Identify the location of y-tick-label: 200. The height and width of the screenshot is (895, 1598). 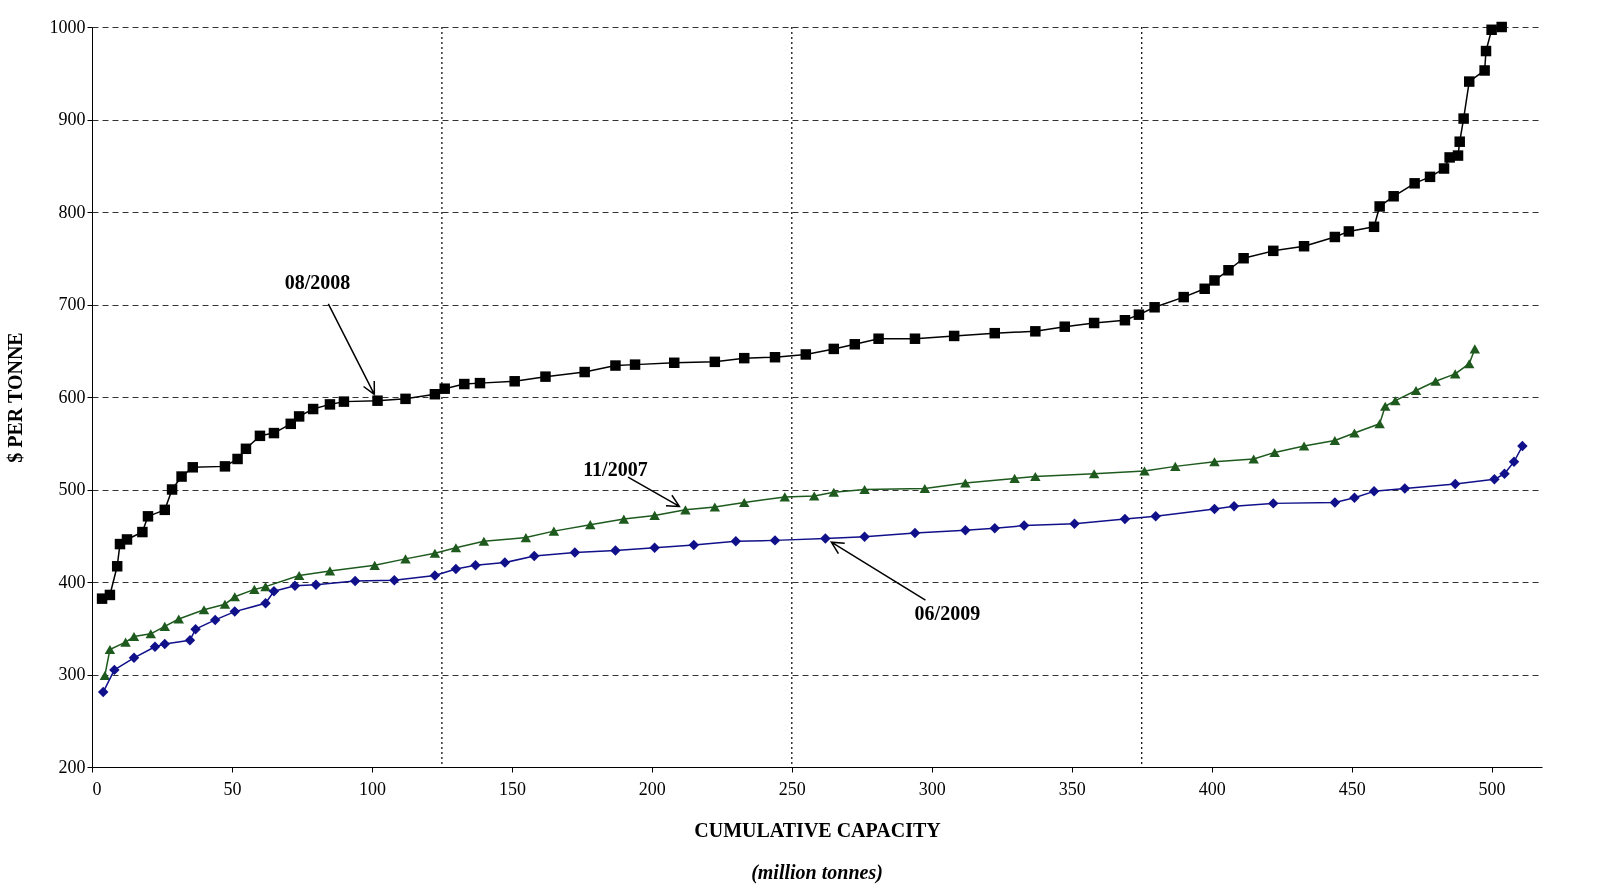
(72, 766).